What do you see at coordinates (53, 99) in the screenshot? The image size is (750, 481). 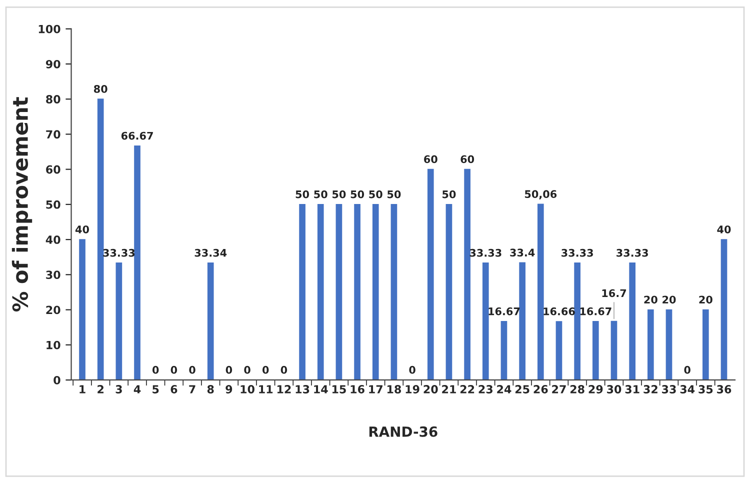 I see `y-tick-label: 80` at bounding box center [53, 99].